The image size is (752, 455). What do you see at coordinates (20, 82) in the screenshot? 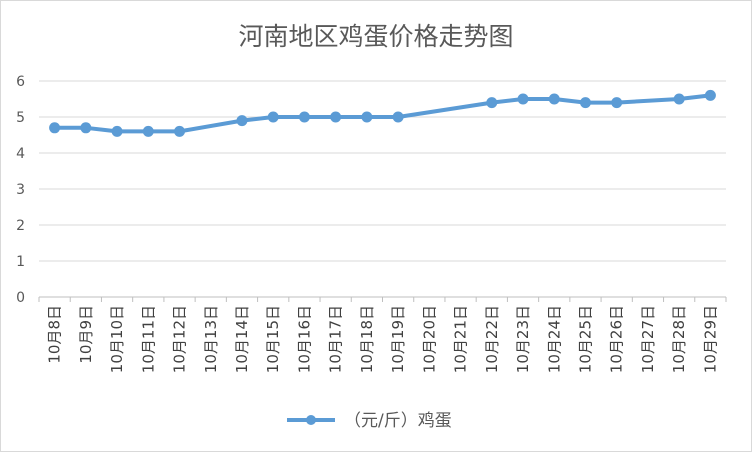
I see `y-tick-label: 6` at bounding box center [20, 82].